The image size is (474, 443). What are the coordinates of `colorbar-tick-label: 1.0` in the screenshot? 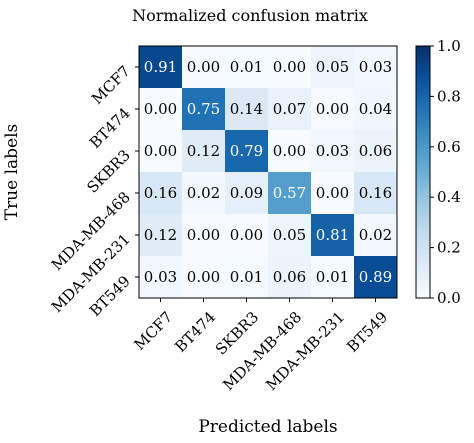 It's located at (449, 46).